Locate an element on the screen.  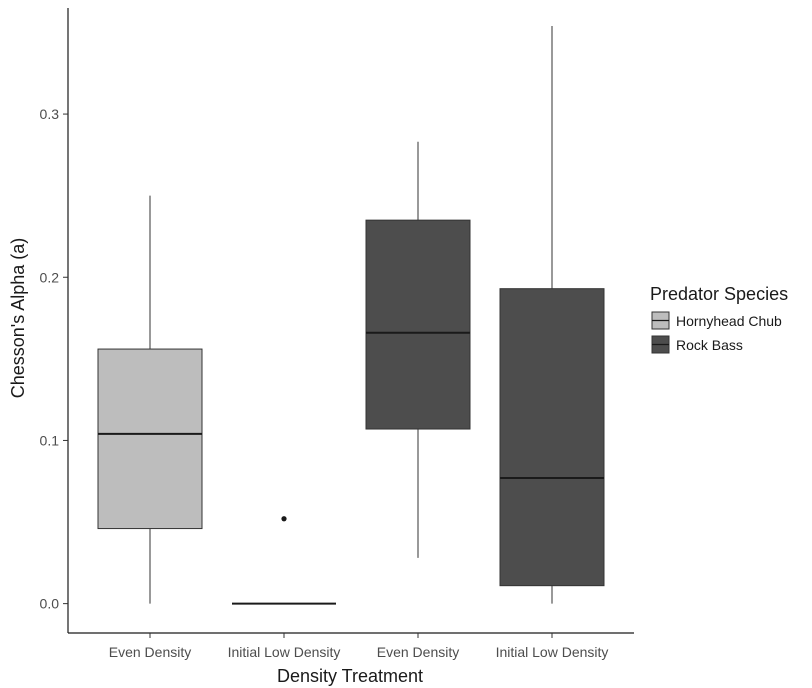
y-tick-label: 0.2 is located at coordinates (50, 277).